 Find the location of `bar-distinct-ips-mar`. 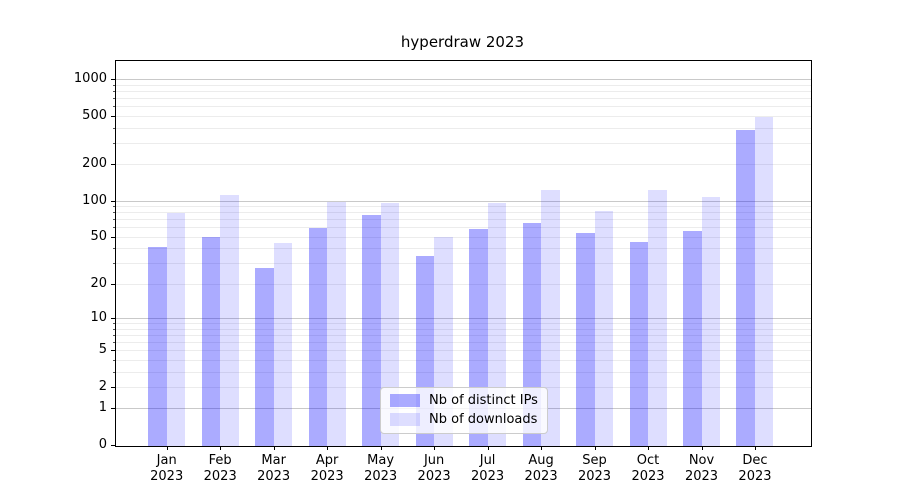

bar-distinct-ips-mar is located at coordinates (264, 356).